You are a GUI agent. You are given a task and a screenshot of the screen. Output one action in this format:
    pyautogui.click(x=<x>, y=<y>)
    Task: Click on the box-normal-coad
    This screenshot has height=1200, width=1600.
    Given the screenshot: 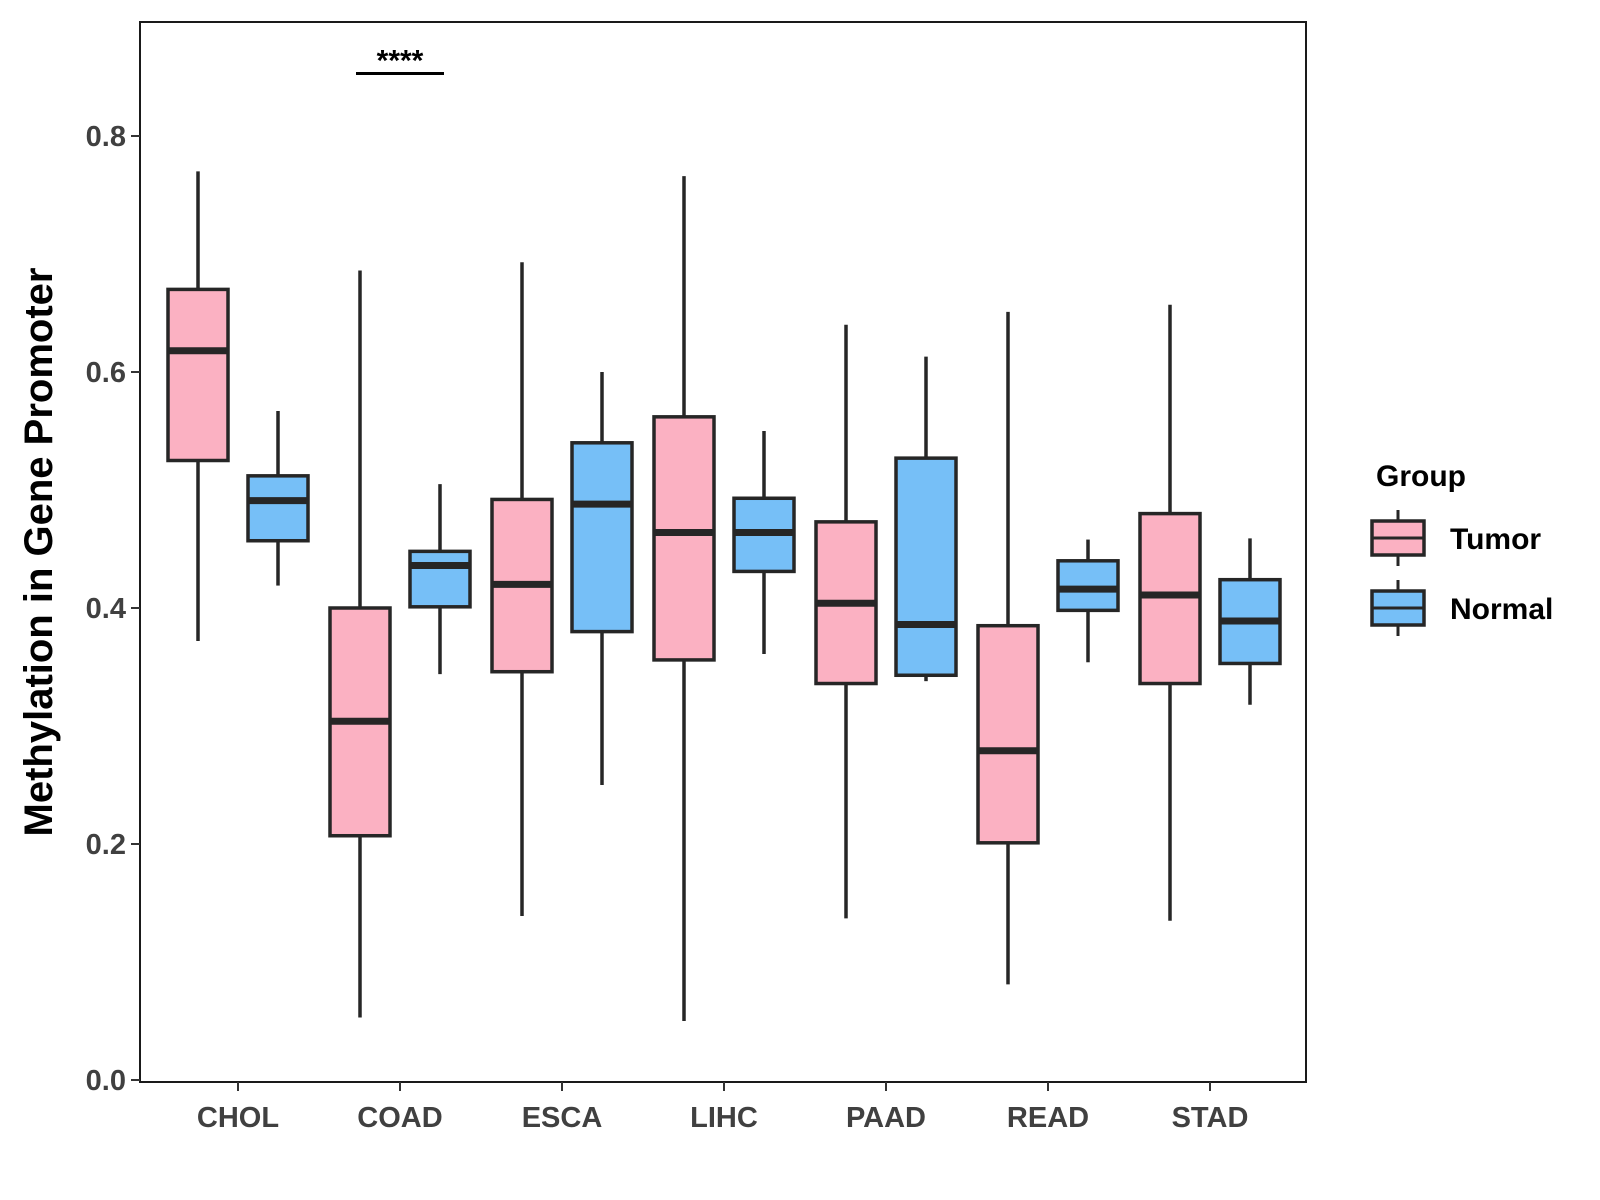 What is the action you would take?
    pyautogui.click(x=440, y=579)
    